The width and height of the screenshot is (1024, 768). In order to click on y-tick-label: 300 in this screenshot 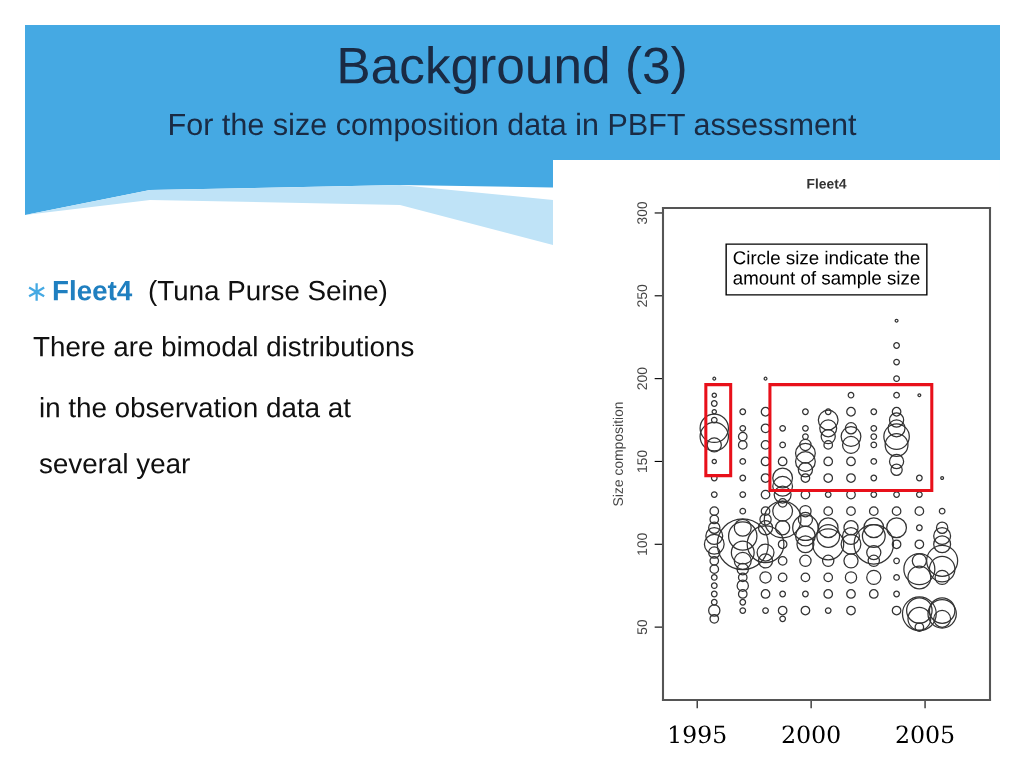, I will do `click(642, 213)`.